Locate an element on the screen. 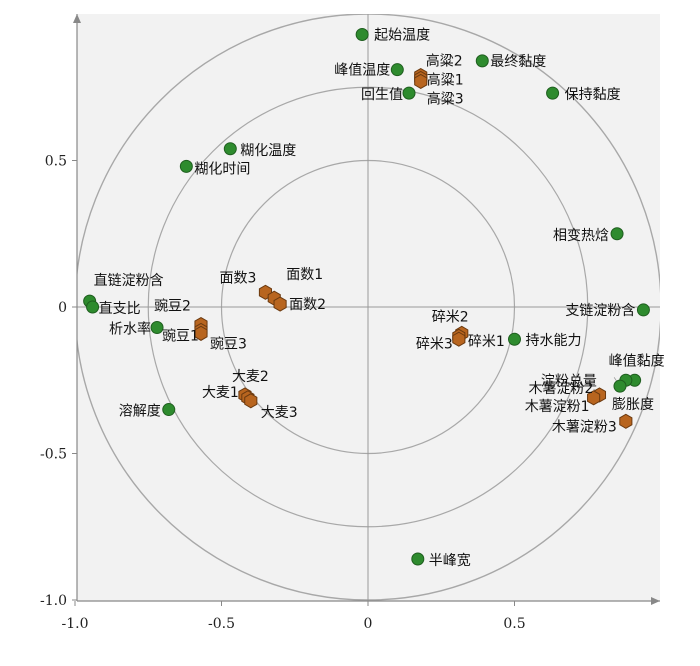 This screenshot has width=700, height=666. sample-label: 高粱2 is located at coordinates (444, 61).